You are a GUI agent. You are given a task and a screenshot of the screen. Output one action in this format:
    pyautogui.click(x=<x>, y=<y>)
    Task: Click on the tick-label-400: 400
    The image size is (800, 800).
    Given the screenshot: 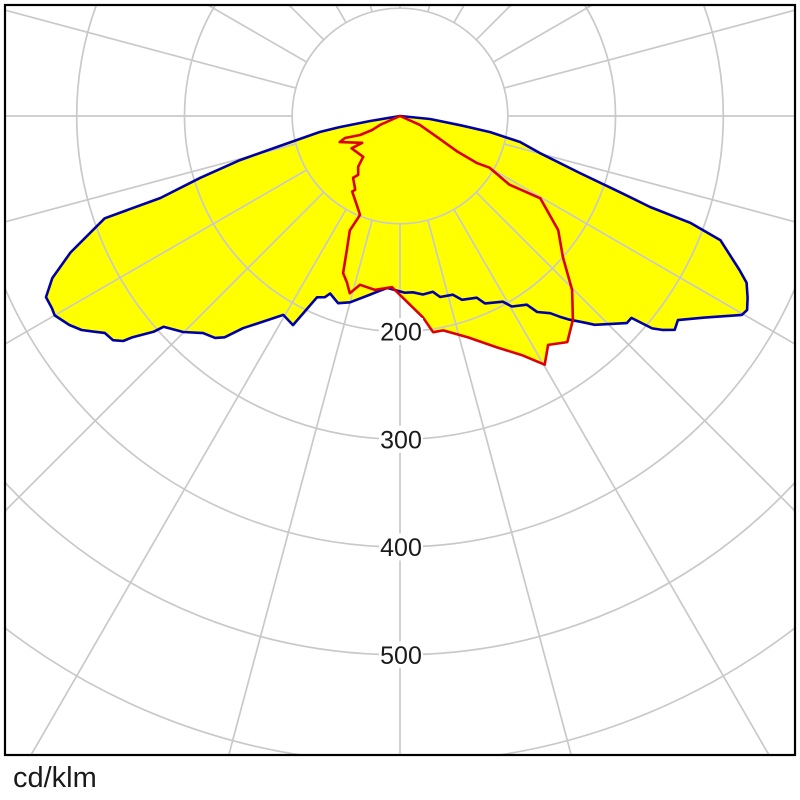 What is the action you would take?
    pyautogui.click(x=401, y=548)
    